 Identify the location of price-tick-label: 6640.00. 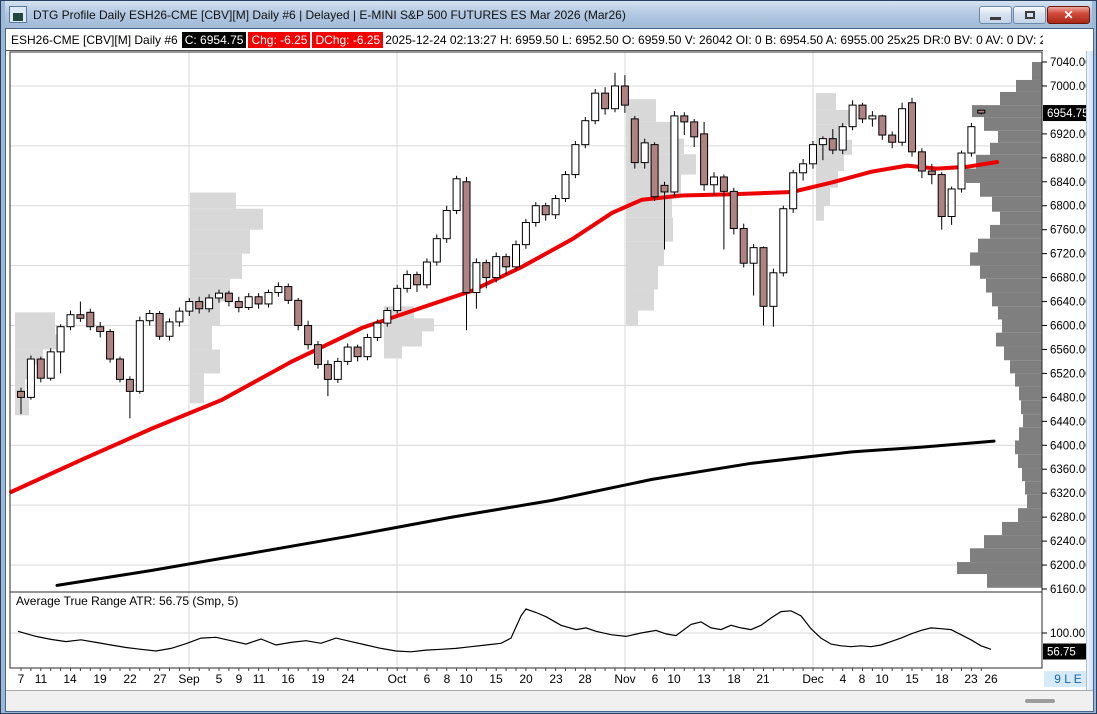
(1068, 303).